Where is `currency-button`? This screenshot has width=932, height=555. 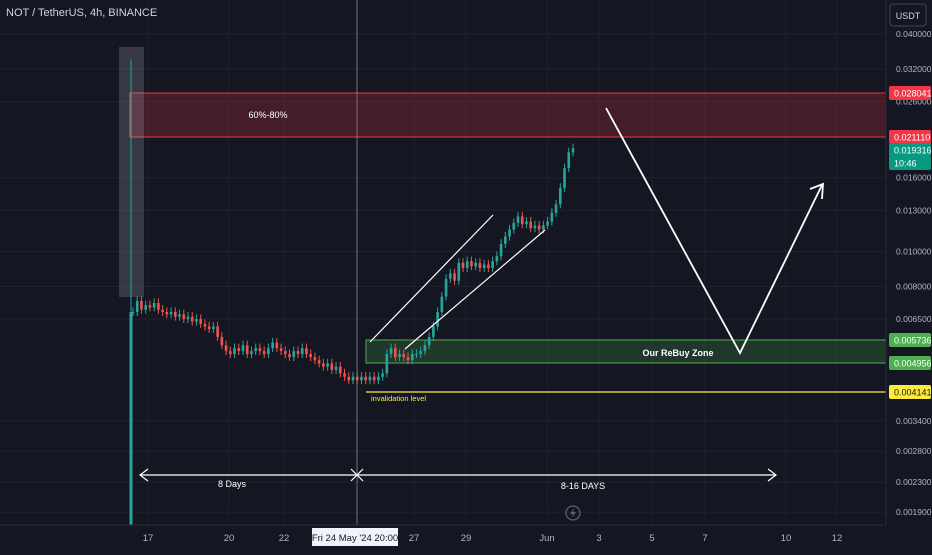
currency-button is located at coordinates (908, 15).